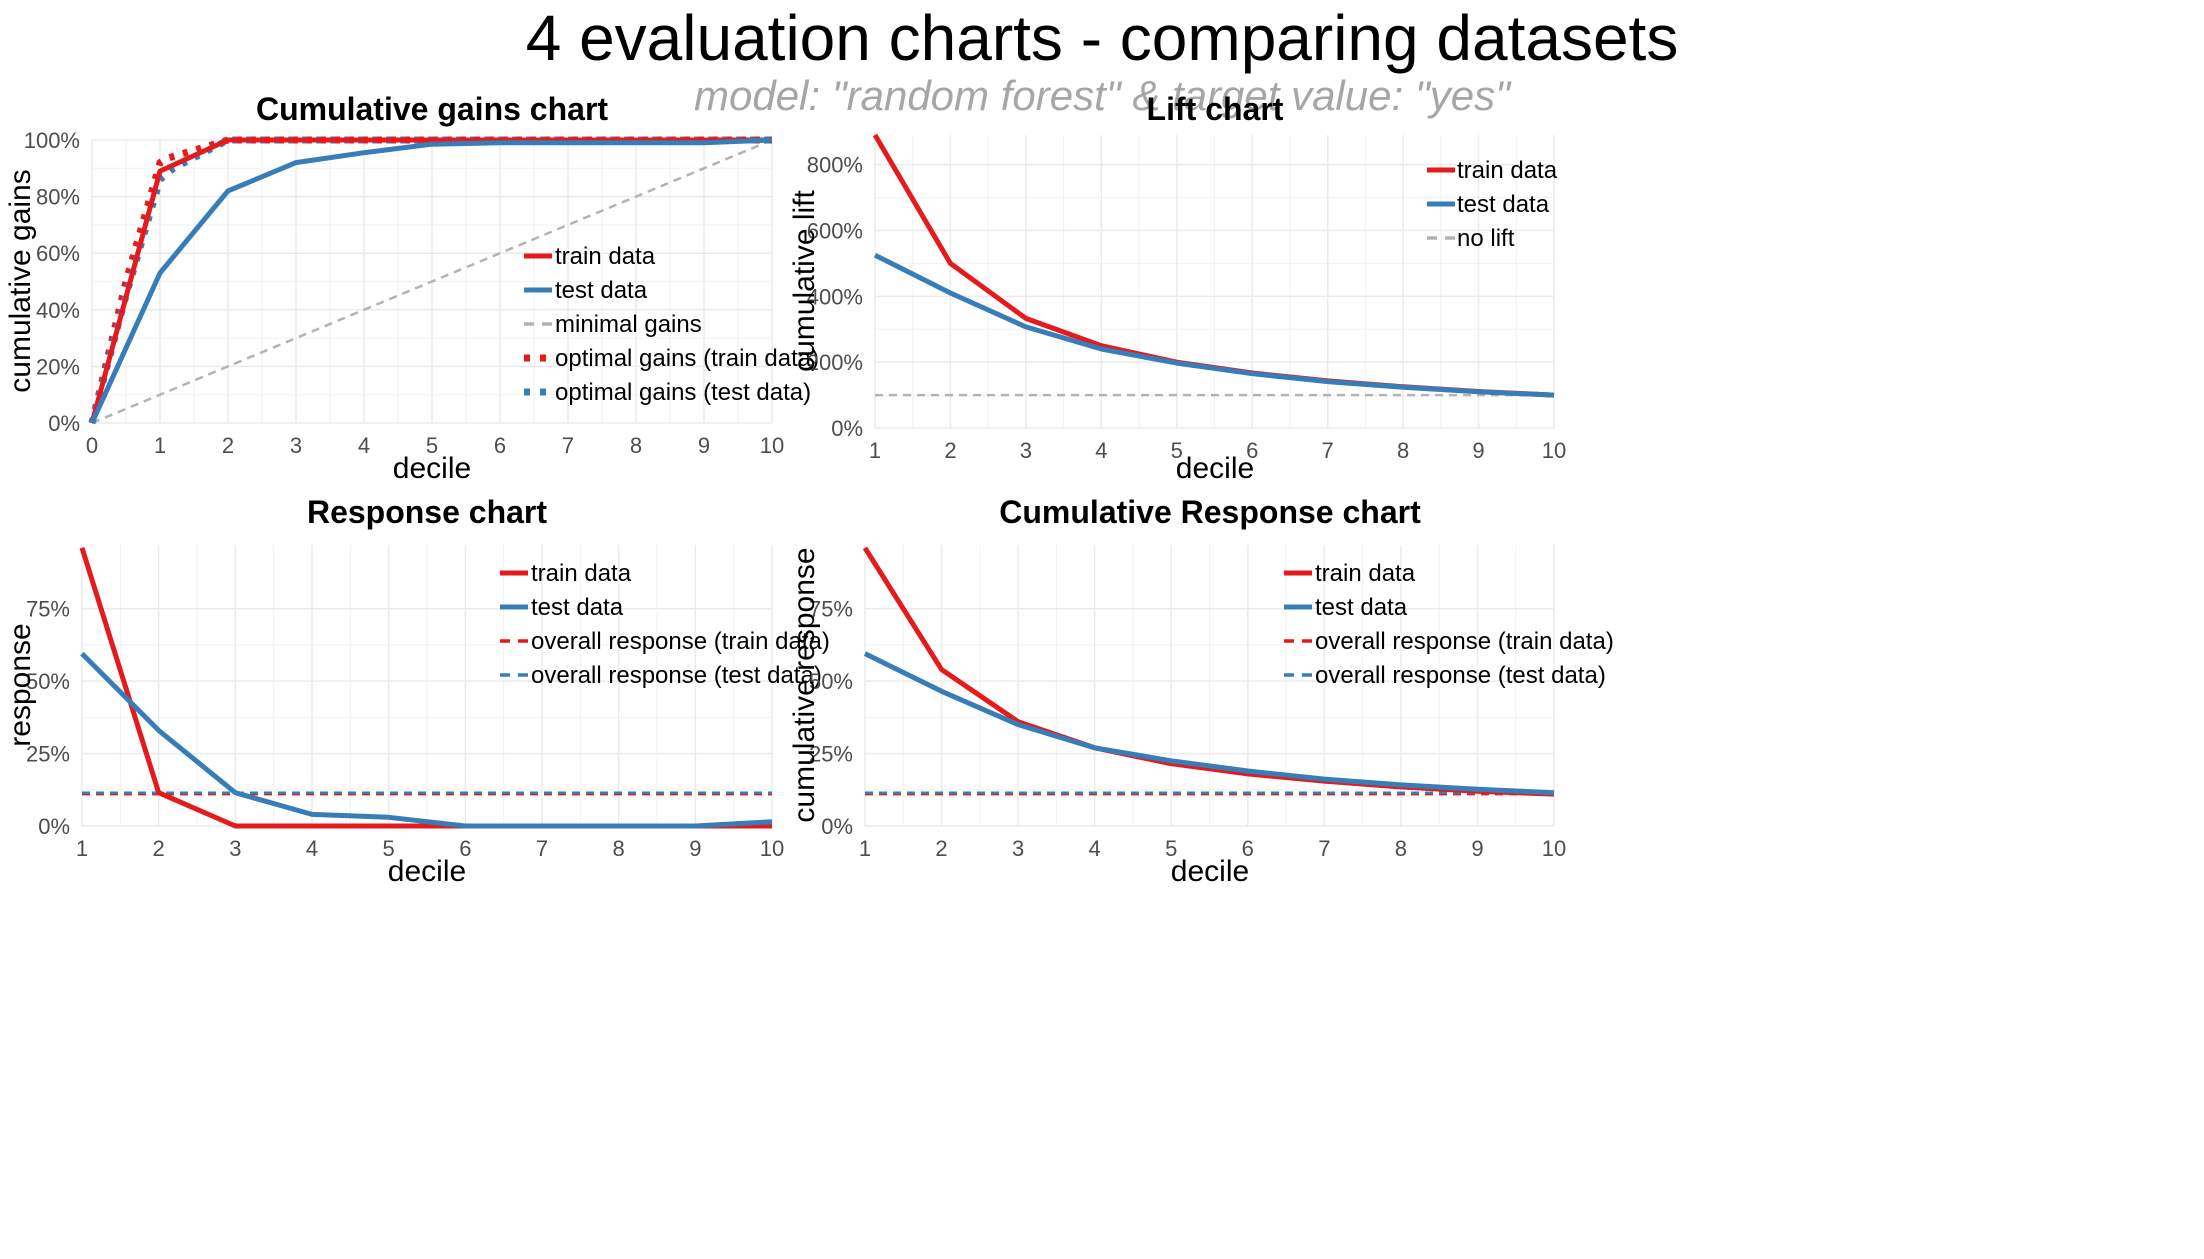 This screenshot has width=2204, height=1259. What do you see at coordinates (1102, 38) in the screenshot?
I see `page-title: 4 evaluation charts - comparing datasets` at bounding box center [1102, 38].